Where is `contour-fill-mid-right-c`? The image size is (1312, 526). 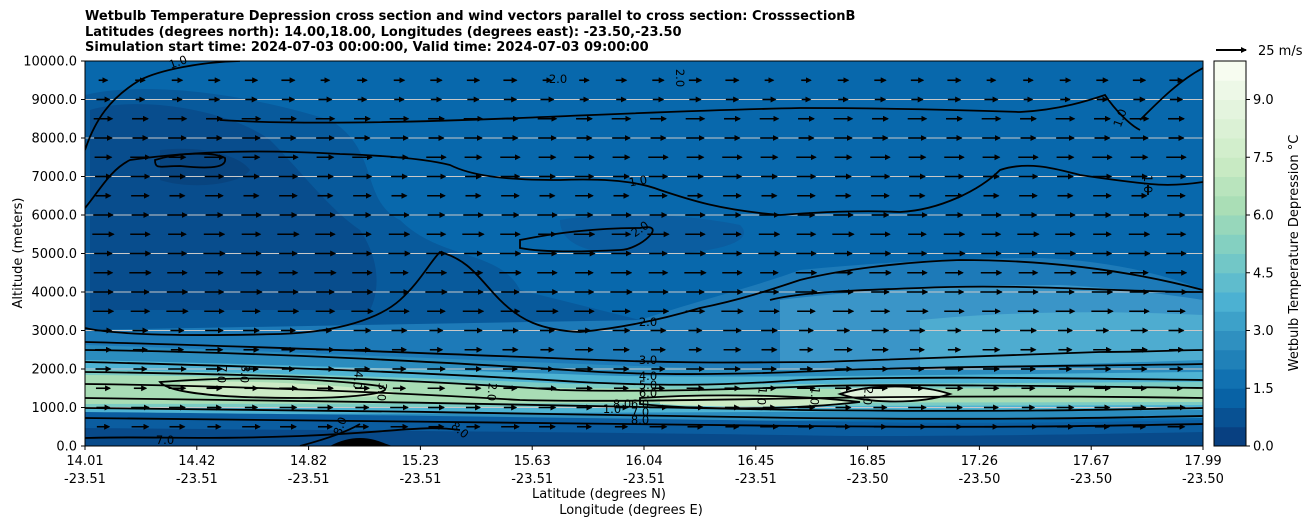
contour-fill-mid-right-c is located at coordinates (1061, 342).